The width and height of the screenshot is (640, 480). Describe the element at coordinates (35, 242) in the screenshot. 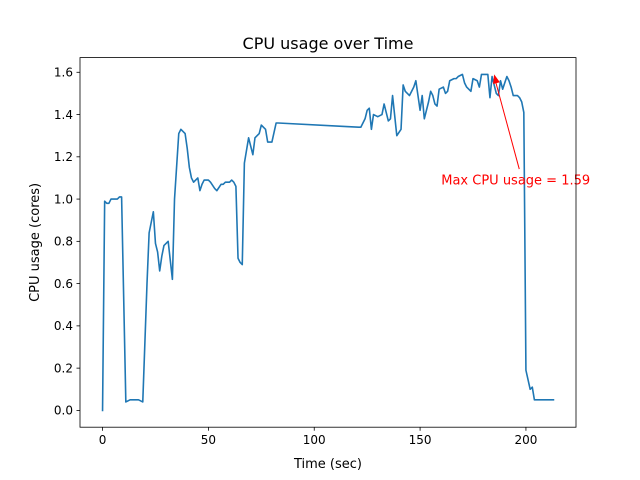

I see `y-axis-label: CPU usage (cores)` at that location.